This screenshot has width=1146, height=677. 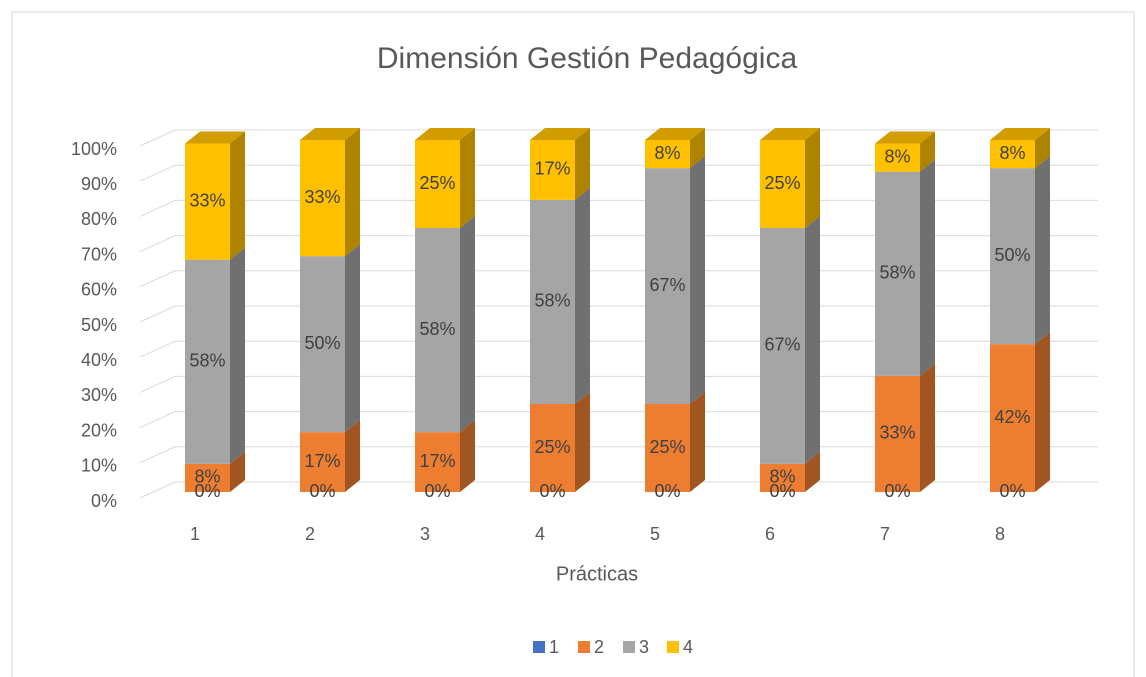 What do you see at coordinates (99, 325) in the screenshot?
I see `y-tick-label: 50%` at bounding box center [99, 325].